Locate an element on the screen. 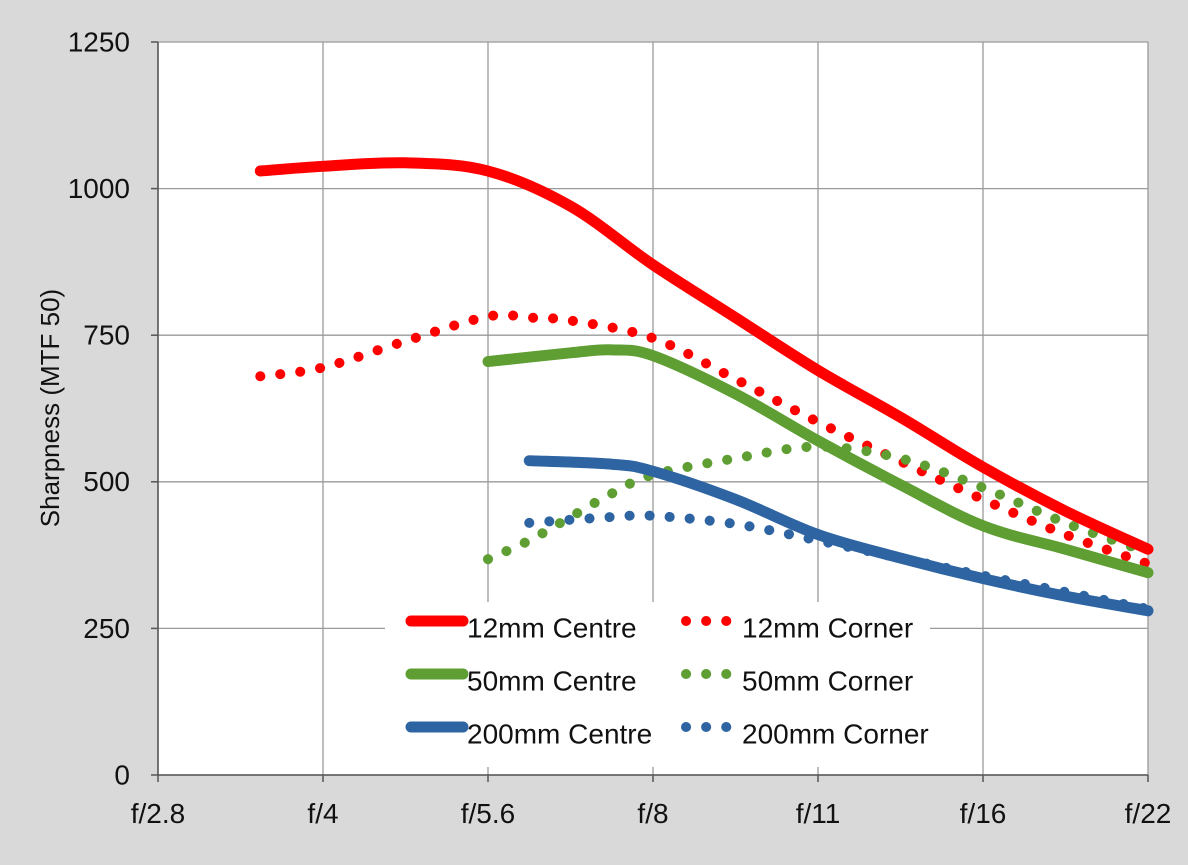  legend-label-200mm-corner: 200mm Corner is located at coordinates (835, 733).